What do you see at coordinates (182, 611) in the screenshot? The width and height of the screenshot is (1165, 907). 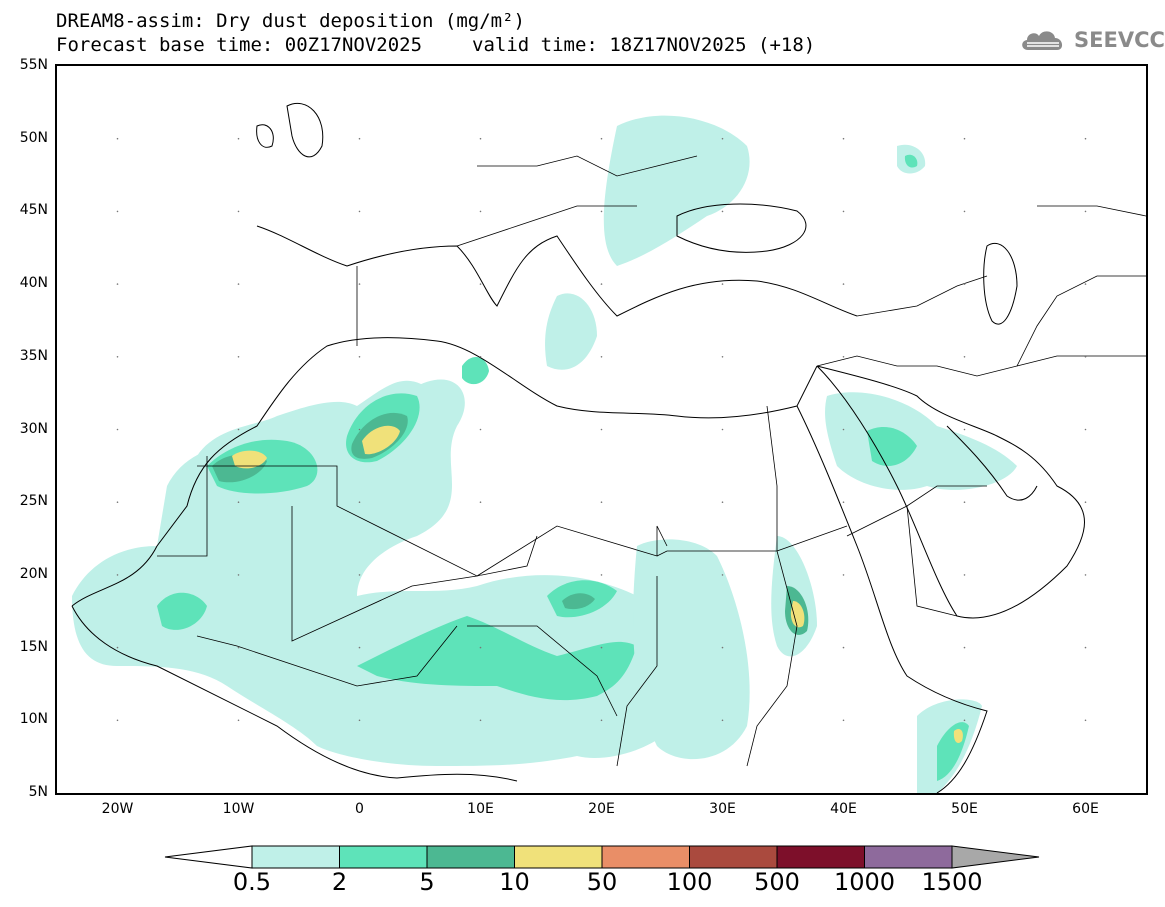 I see `dust-field-mauritania` at bounding box center [182, 611].